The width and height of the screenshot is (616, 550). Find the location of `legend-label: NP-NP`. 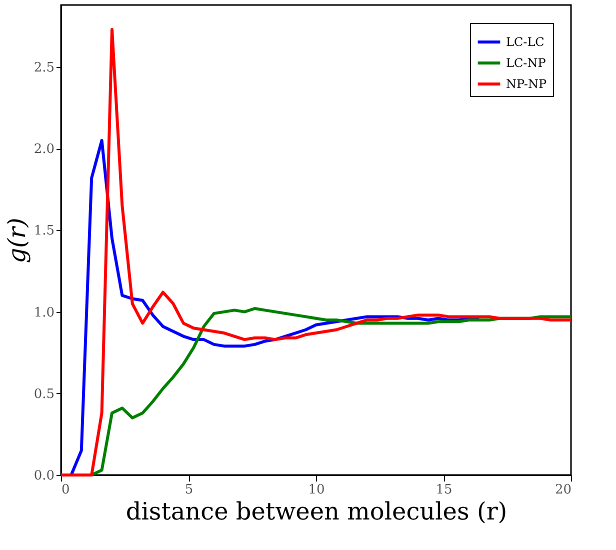

legend-label: NP-NP is located at coordinates (526, 84).